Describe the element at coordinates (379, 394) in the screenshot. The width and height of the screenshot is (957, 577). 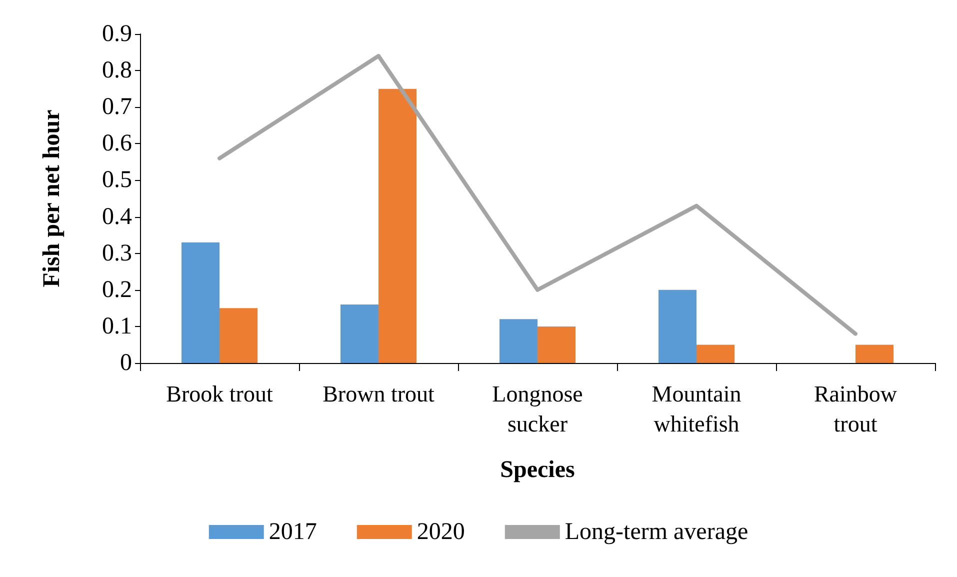
I see `x-tick-label: Brown trout` at that location.